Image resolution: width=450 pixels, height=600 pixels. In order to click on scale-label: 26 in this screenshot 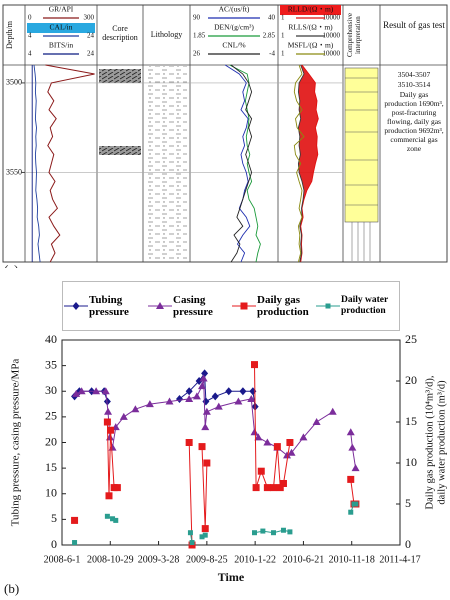, I will do `click(197, 54)`.